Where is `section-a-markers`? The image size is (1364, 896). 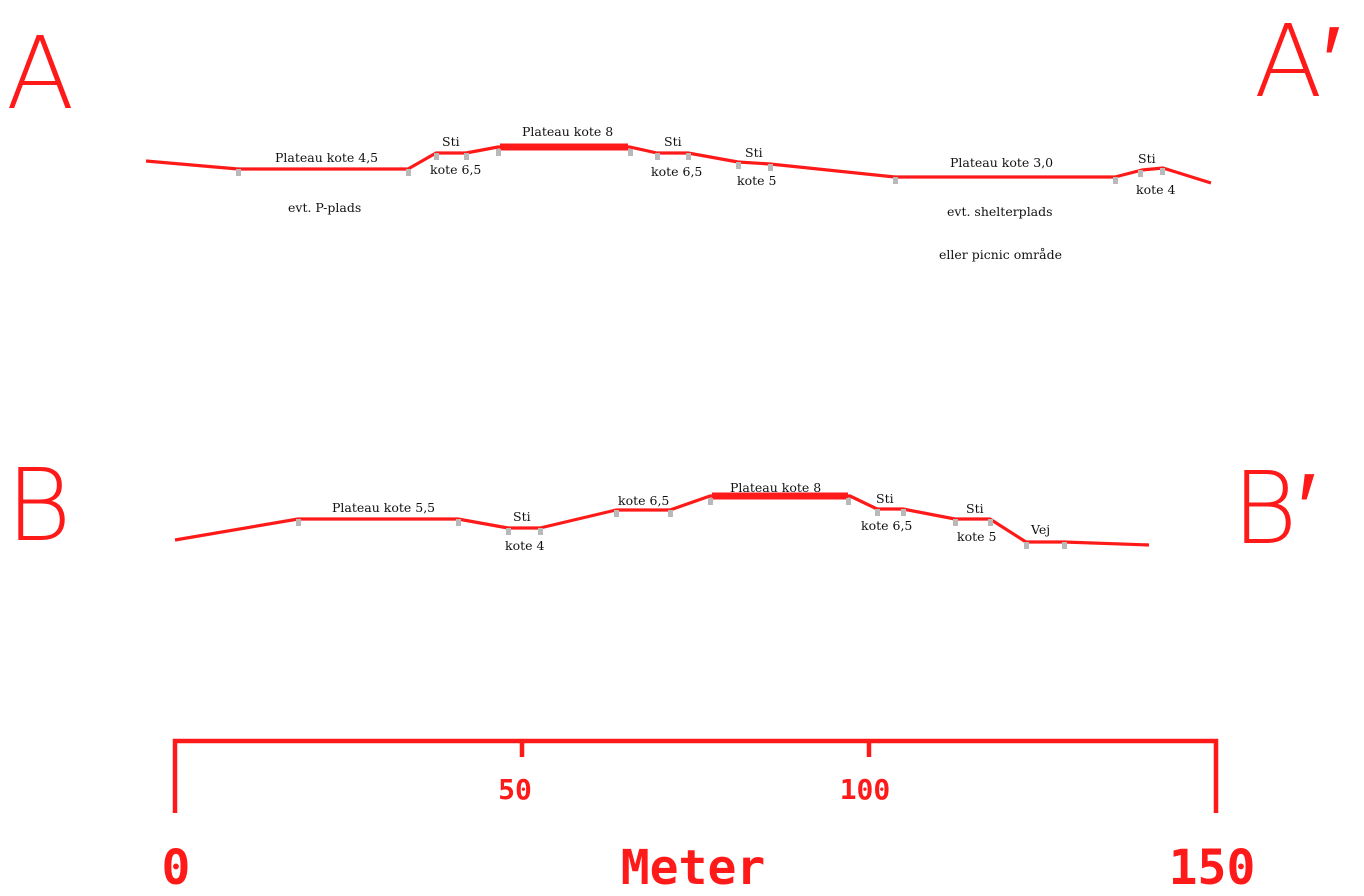
section-a-markers is located at coordinates (700, 166).